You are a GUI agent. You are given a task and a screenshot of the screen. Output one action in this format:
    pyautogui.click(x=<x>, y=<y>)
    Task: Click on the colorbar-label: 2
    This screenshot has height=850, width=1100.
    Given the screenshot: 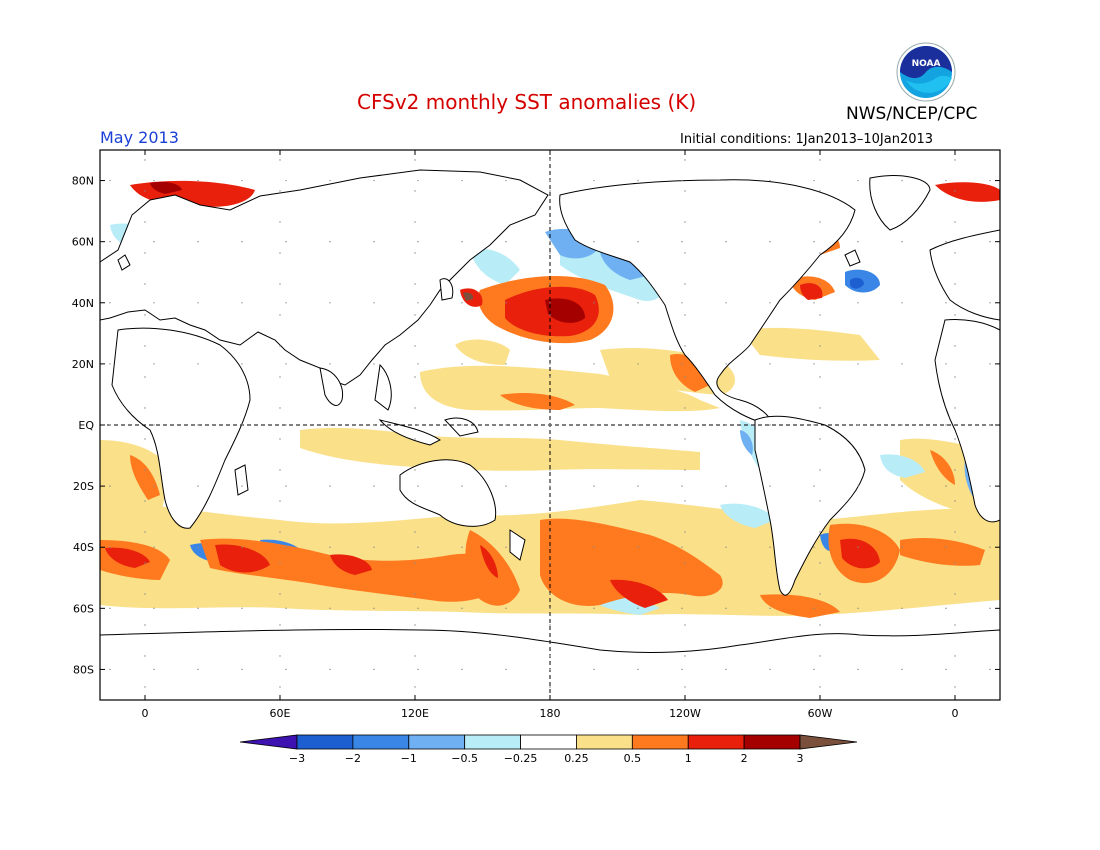 What is the action you would take?
    pyautogui.click(x=744, y=758)
    